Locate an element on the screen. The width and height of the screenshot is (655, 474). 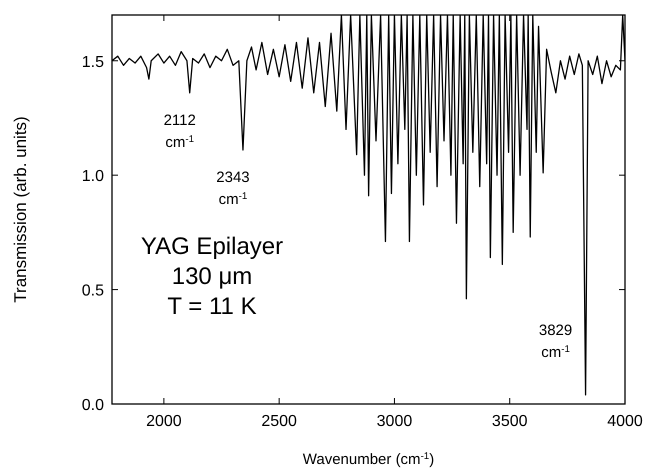
x-tick-label: 3000 is located at coordinates (394, 421).